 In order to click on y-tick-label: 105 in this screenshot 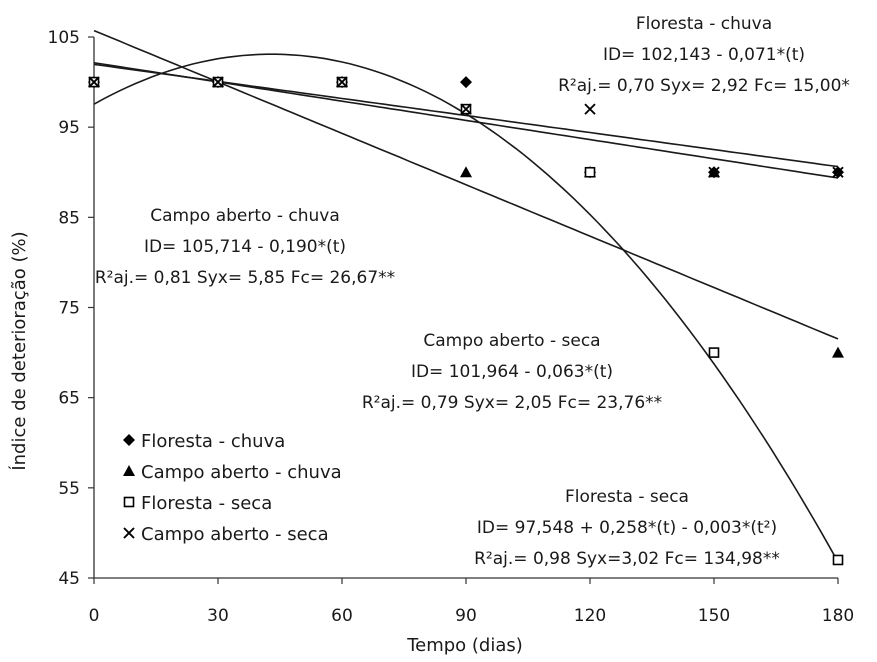, I will do `click(64, 38)`.